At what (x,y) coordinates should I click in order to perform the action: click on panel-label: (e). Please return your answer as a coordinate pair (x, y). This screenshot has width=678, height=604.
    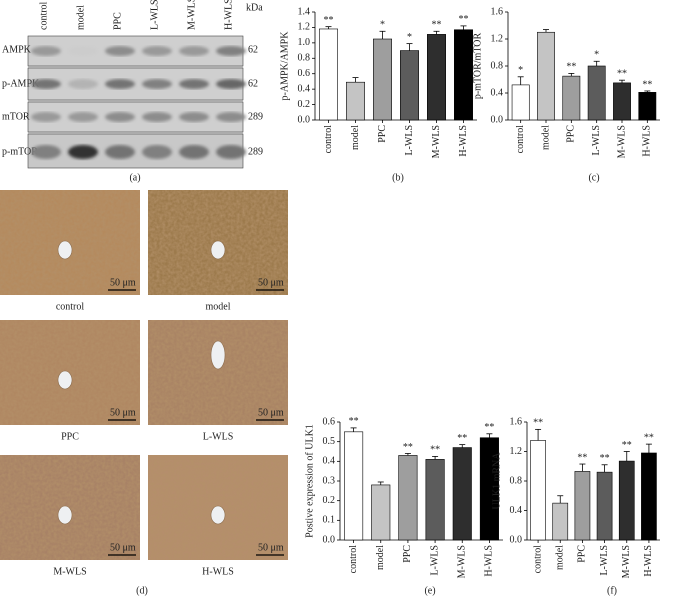
    Looking at the image, I should click on (429, 590).